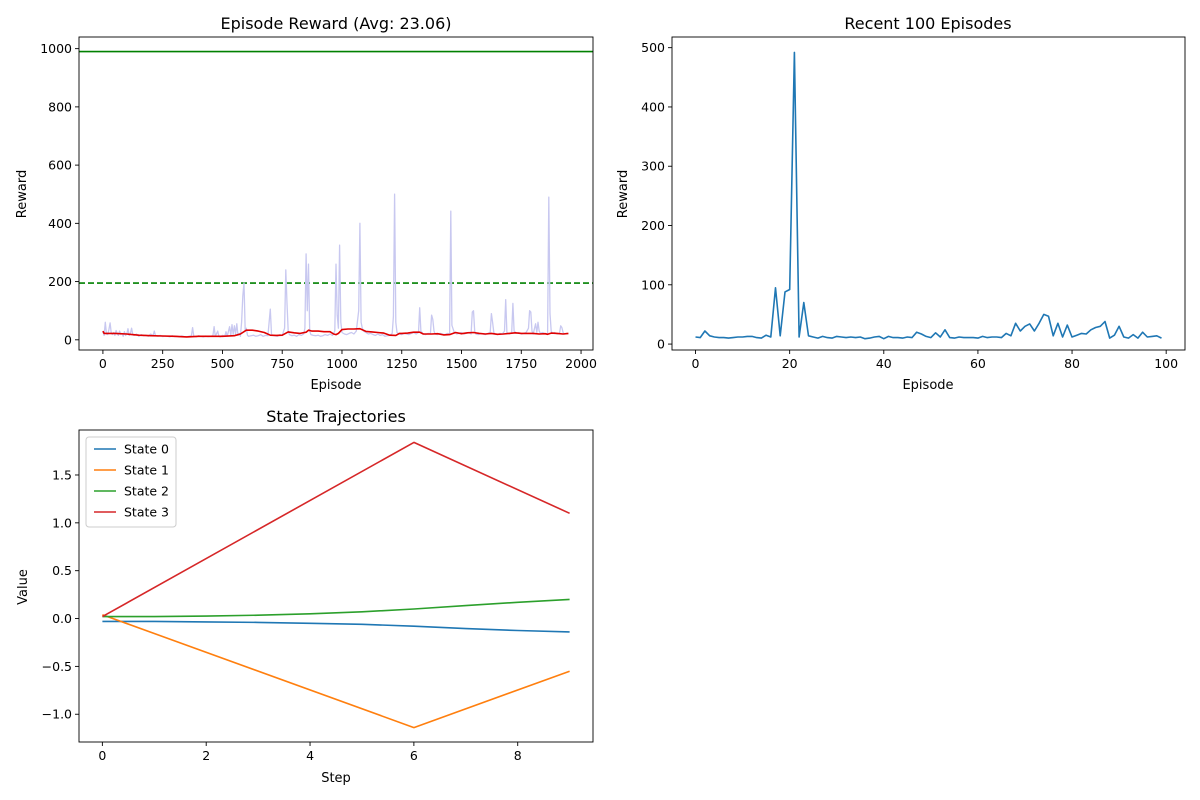 This screenshot has width=1200, height=800. What do you see at coordinates (206, 755) in the screenshot?
I see `x-tick-label: 2` at bounding box center [206, 755].